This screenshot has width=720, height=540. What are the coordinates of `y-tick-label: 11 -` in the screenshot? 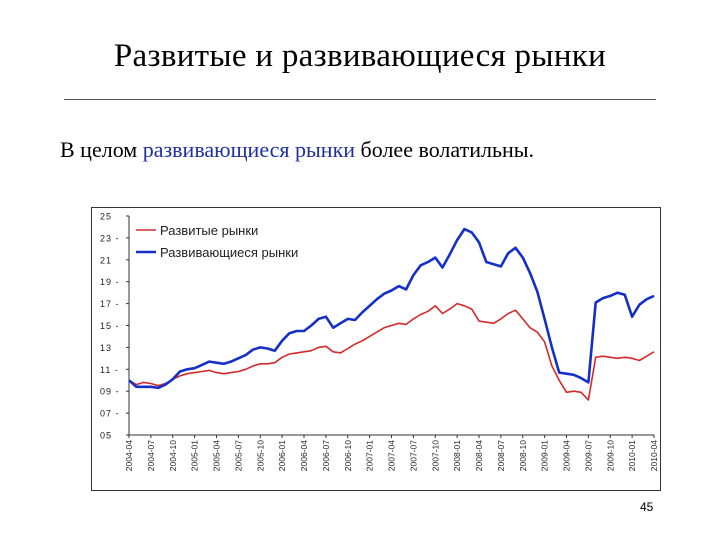 It's located at (109, 370).